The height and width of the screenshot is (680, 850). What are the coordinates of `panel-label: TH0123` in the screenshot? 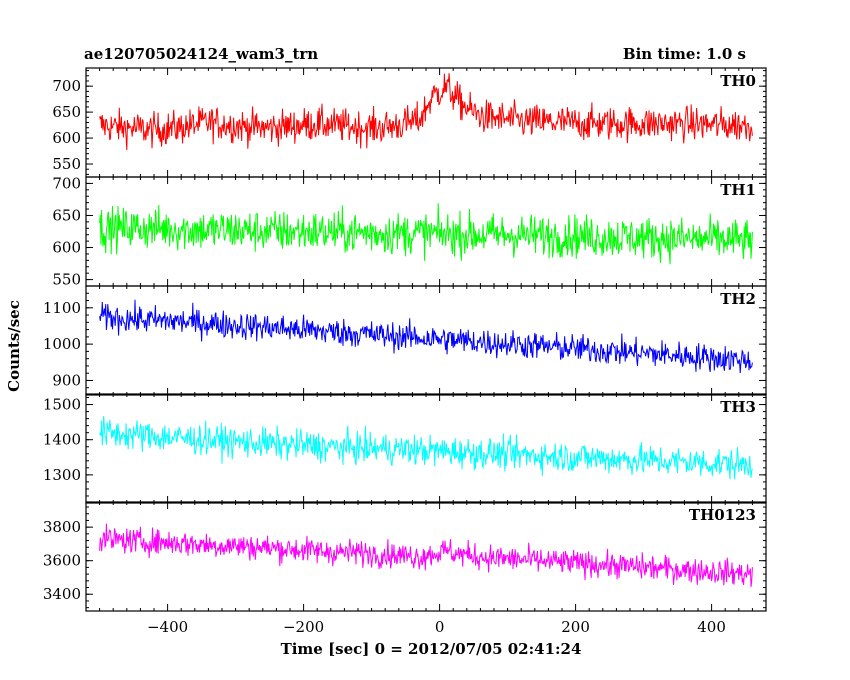 It's located at (722, 515).